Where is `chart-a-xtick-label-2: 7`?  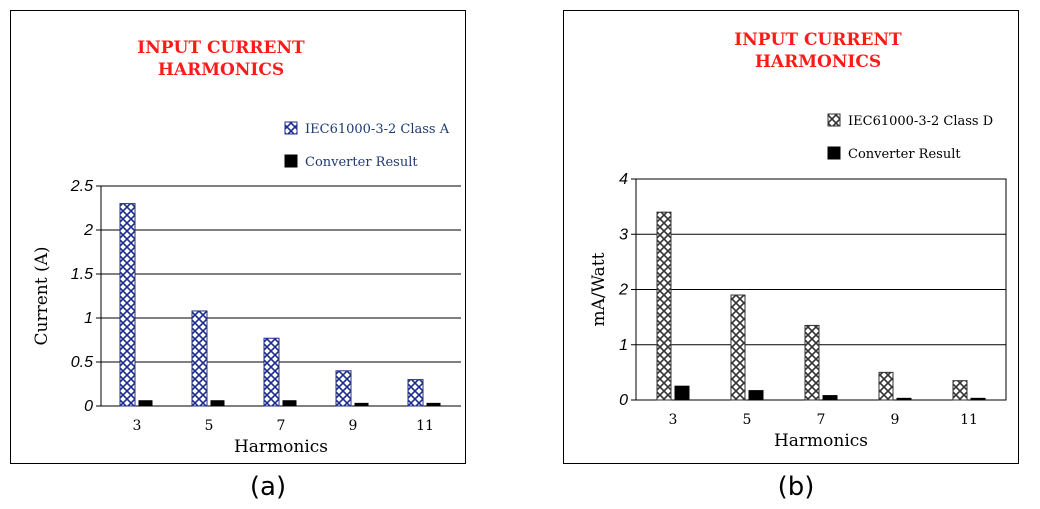 chart-a-xtick-label-2: 7 is located at coordinates (281, 426).